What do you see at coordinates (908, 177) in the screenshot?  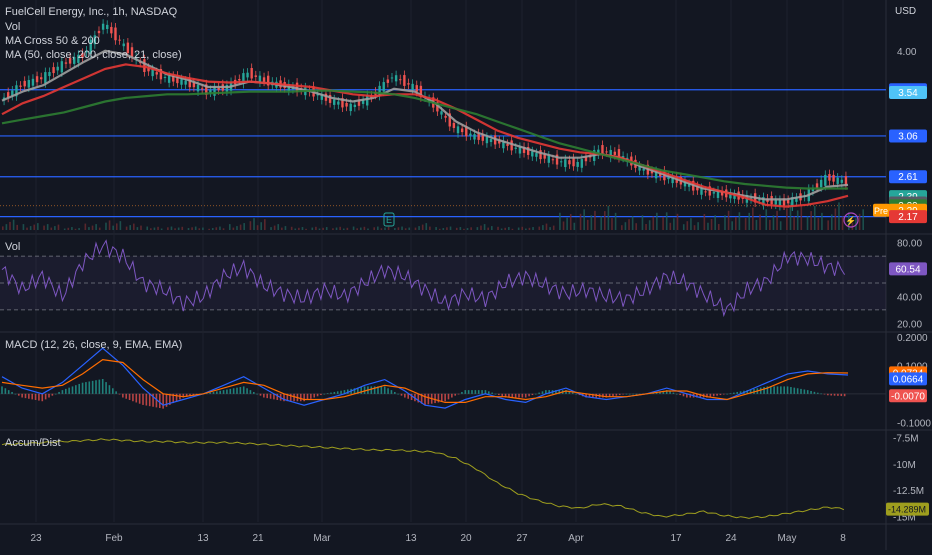 I see `price-tag-label: 2.61` at bounding box center [908, 177].